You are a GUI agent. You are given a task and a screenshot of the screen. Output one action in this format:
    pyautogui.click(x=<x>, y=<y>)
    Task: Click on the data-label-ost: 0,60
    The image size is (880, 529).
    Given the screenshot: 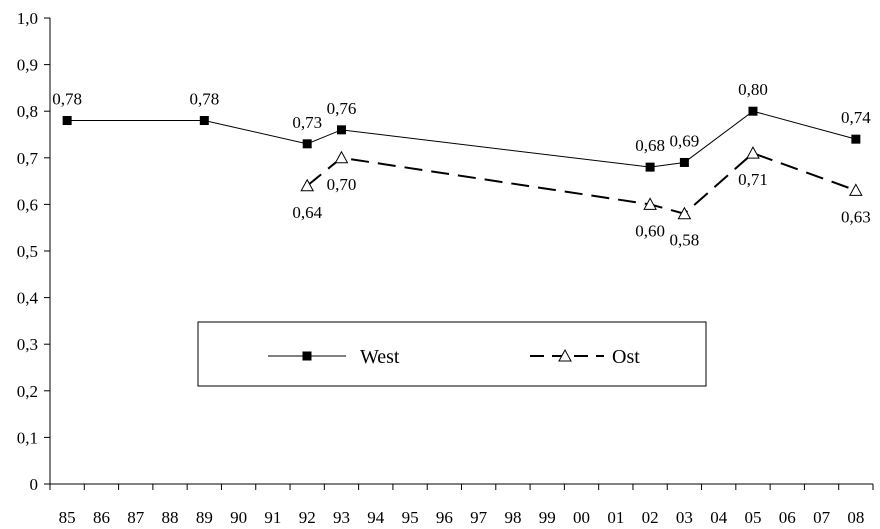 What is the action you would take?
    pyautogui.click(x=650, y=230)
    